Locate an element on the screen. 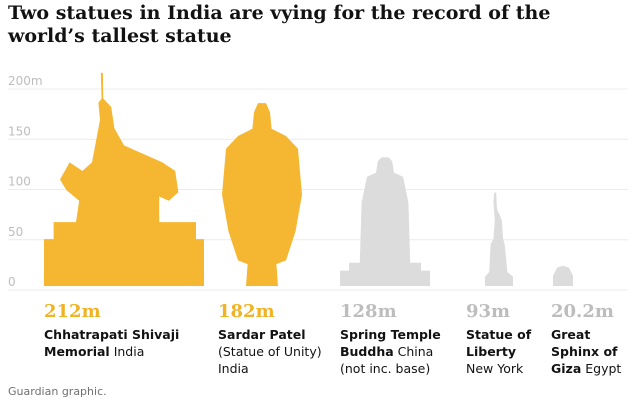 The width and height of the screenshot is (636, 405). category-label: Great Sphinx of Giza Egypt is located at coordinates (590, 351).